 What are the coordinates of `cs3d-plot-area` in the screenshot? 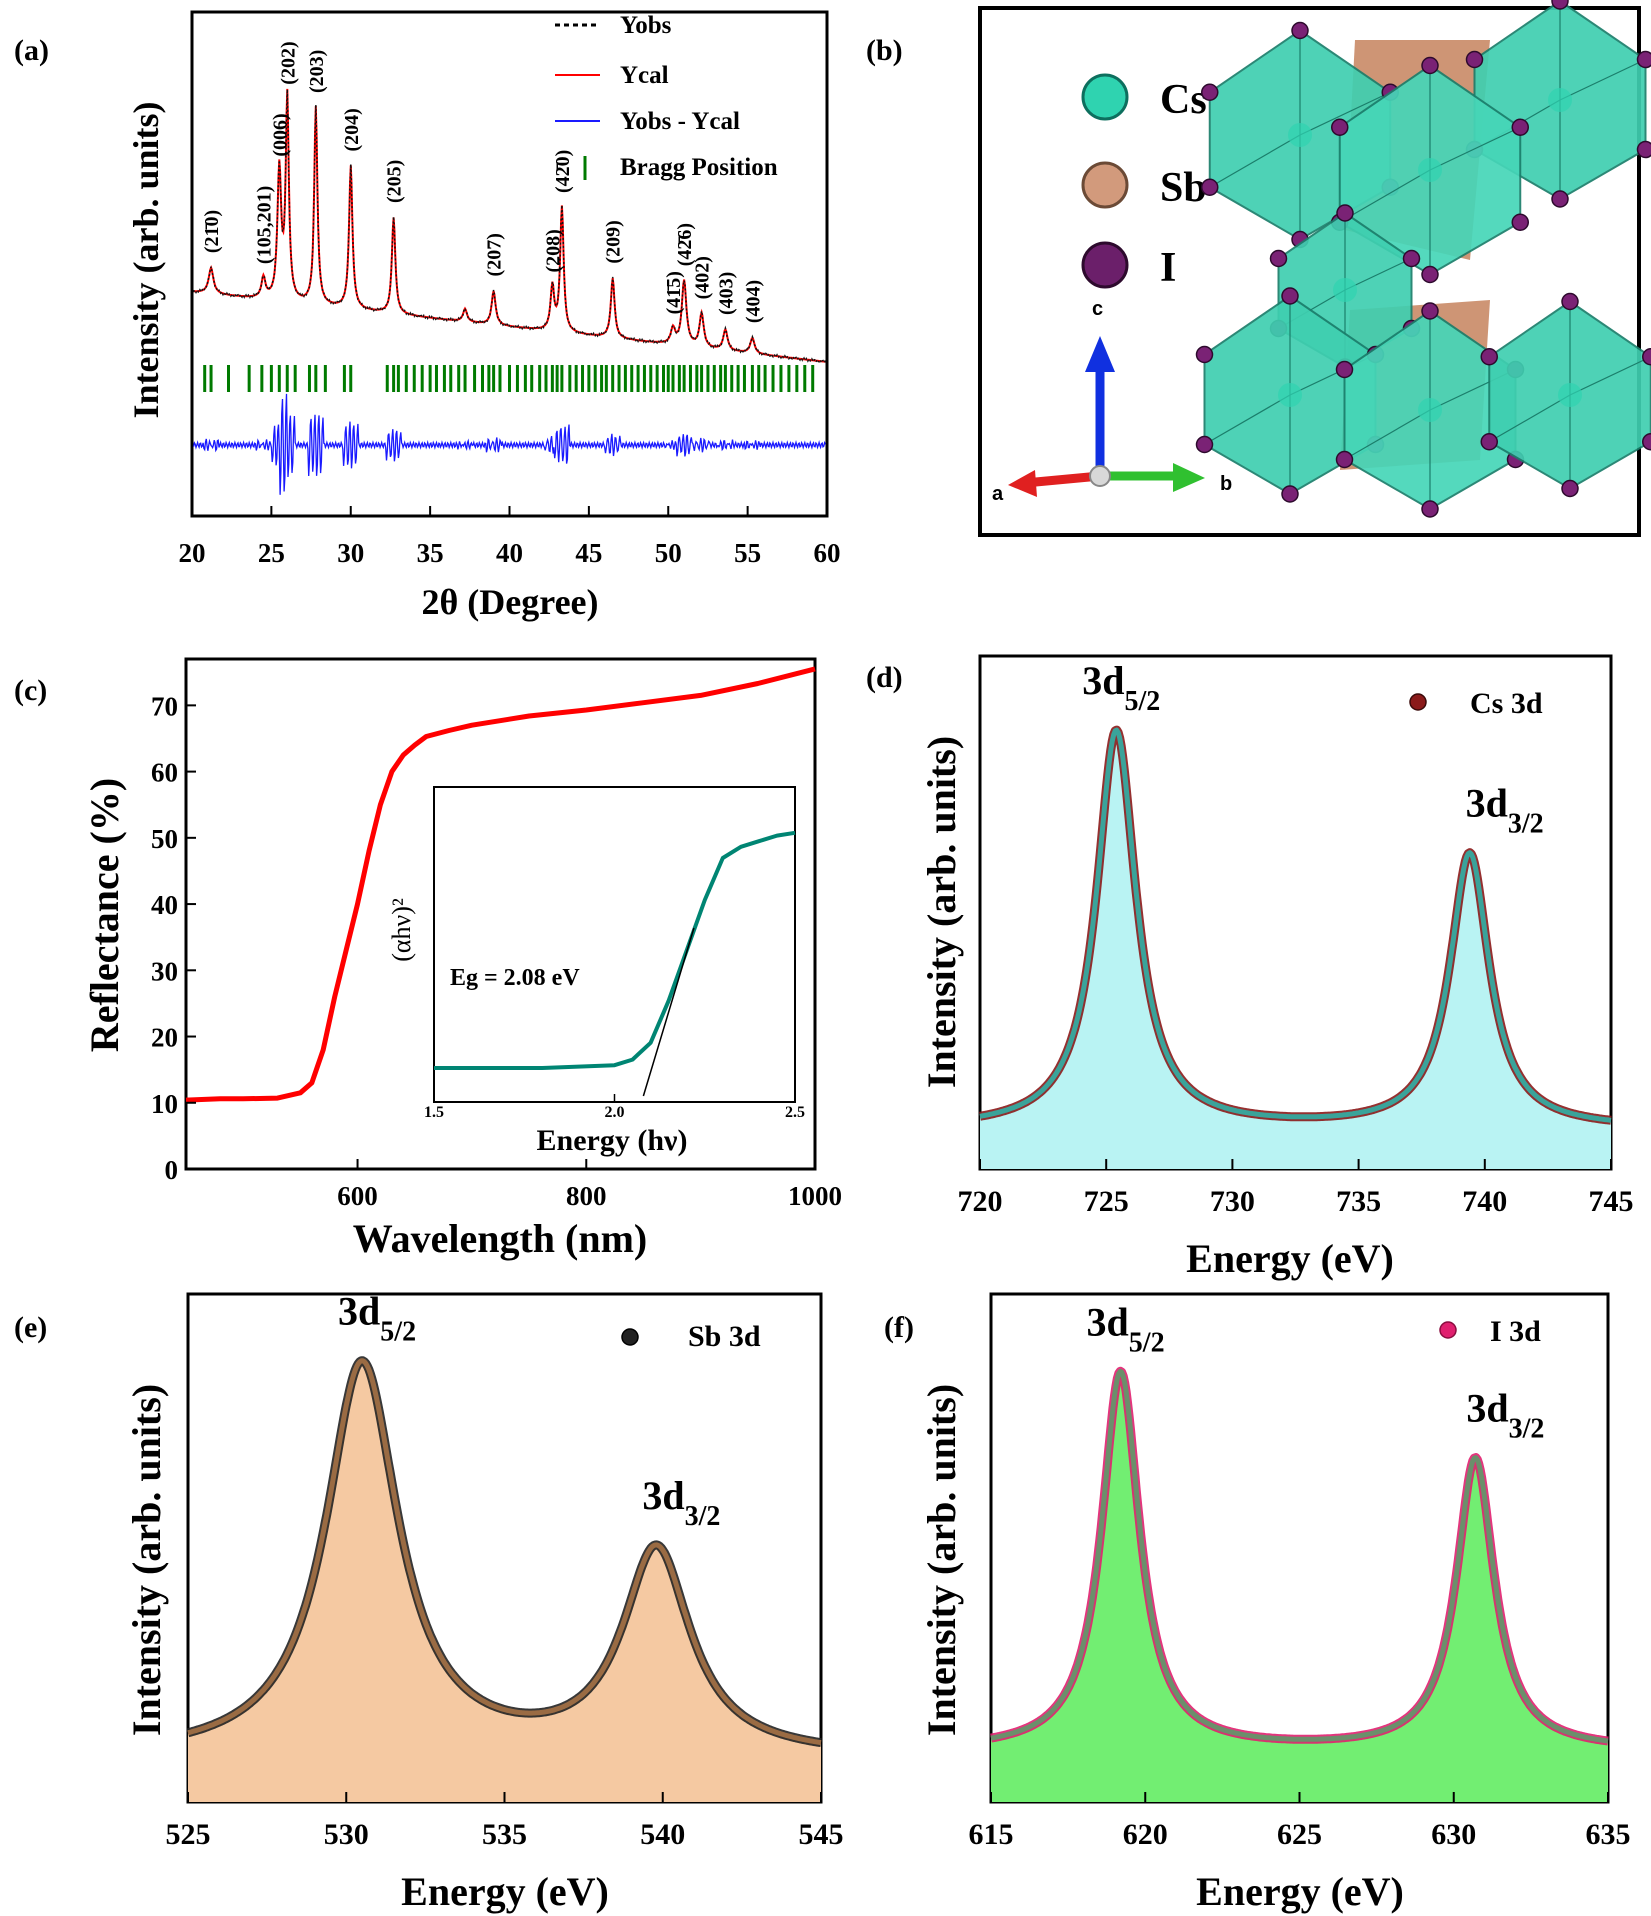 It's located at (1295, 947).